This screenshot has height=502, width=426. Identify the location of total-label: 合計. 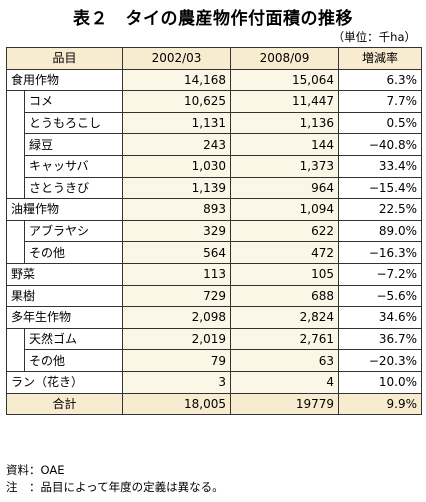
(64, 404).